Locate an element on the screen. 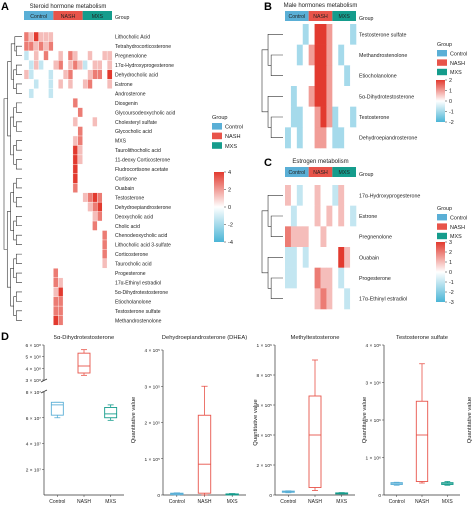  d5-box-nash is located at coordinates (315, 441).